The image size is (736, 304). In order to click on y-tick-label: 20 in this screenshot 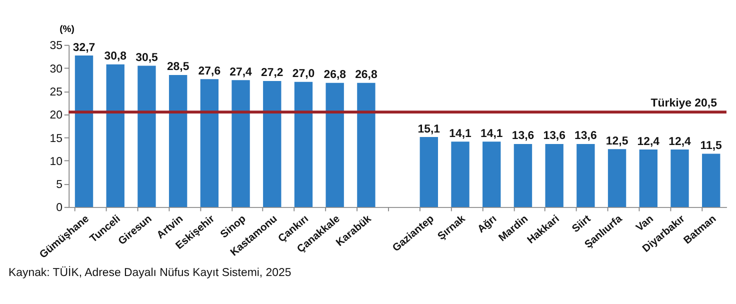, I will do `click(56, 116)`.